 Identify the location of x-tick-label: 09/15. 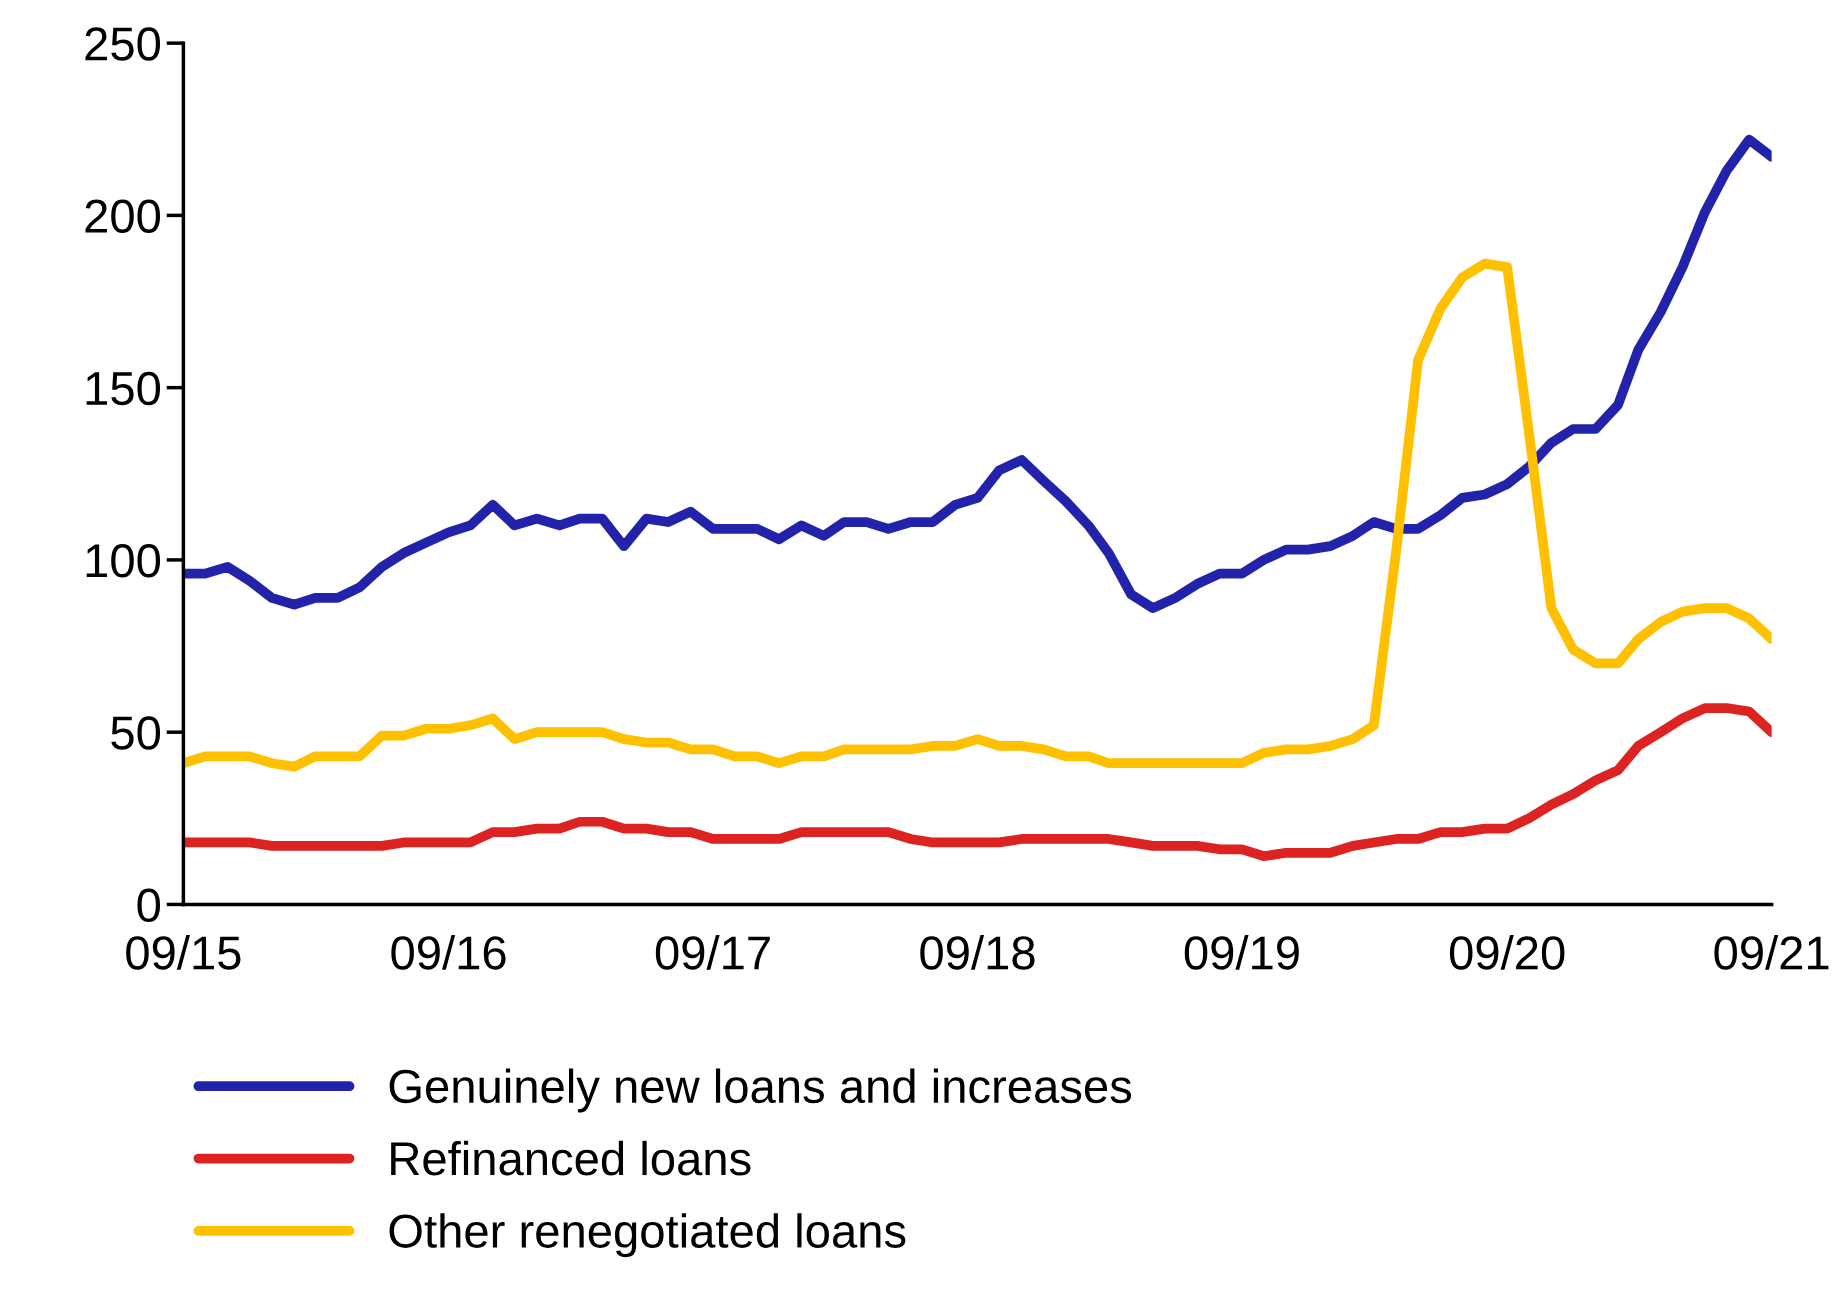
(183, 952).